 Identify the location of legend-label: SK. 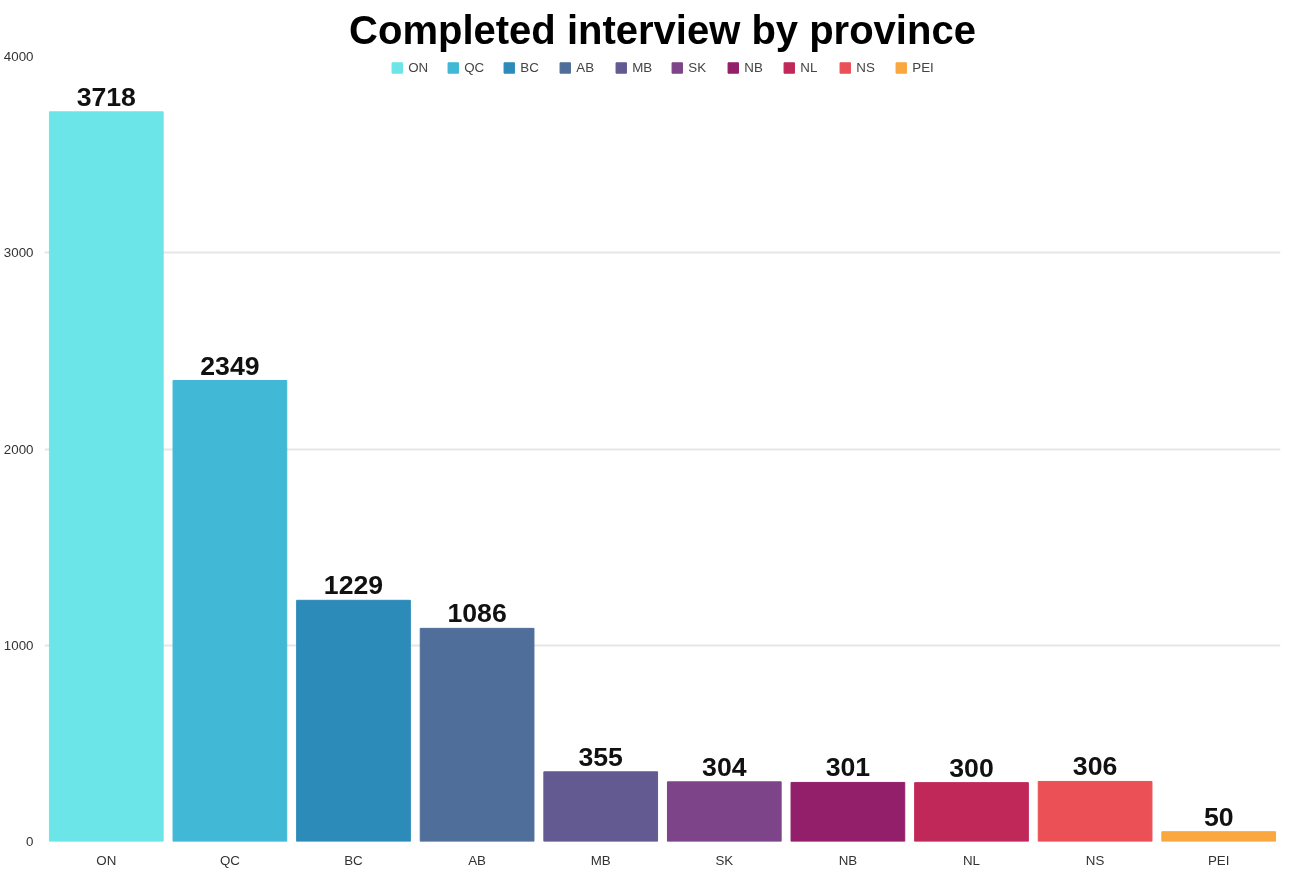
(698, 67).